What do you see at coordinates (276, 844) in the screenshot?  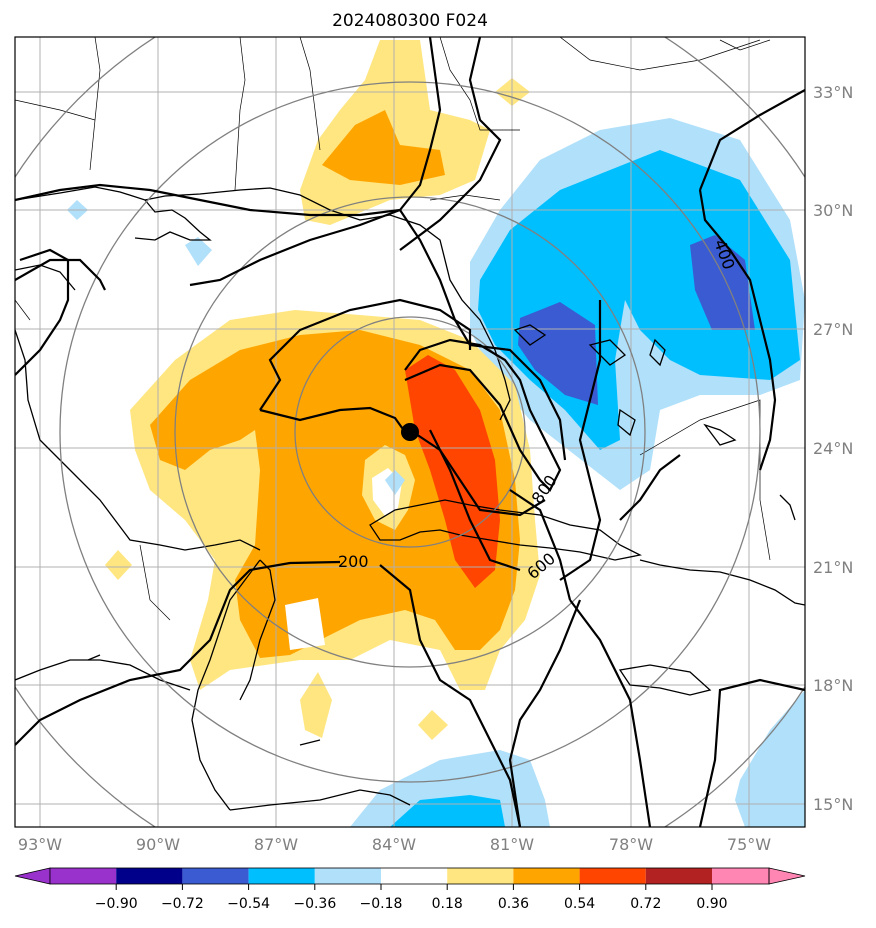 I see `lon-label: 87°W` at bounding box center [276, 844].